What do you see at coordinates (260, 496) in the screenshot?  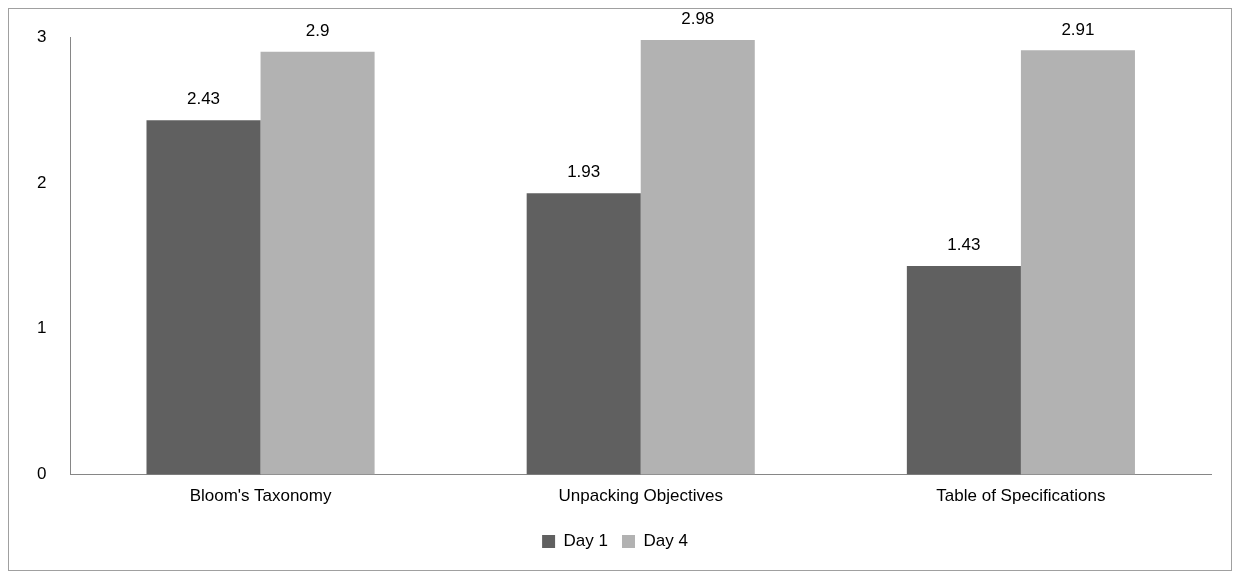 I see `x-tick-label: Bloom's Taxonomy` at bounding box center [260, 496].